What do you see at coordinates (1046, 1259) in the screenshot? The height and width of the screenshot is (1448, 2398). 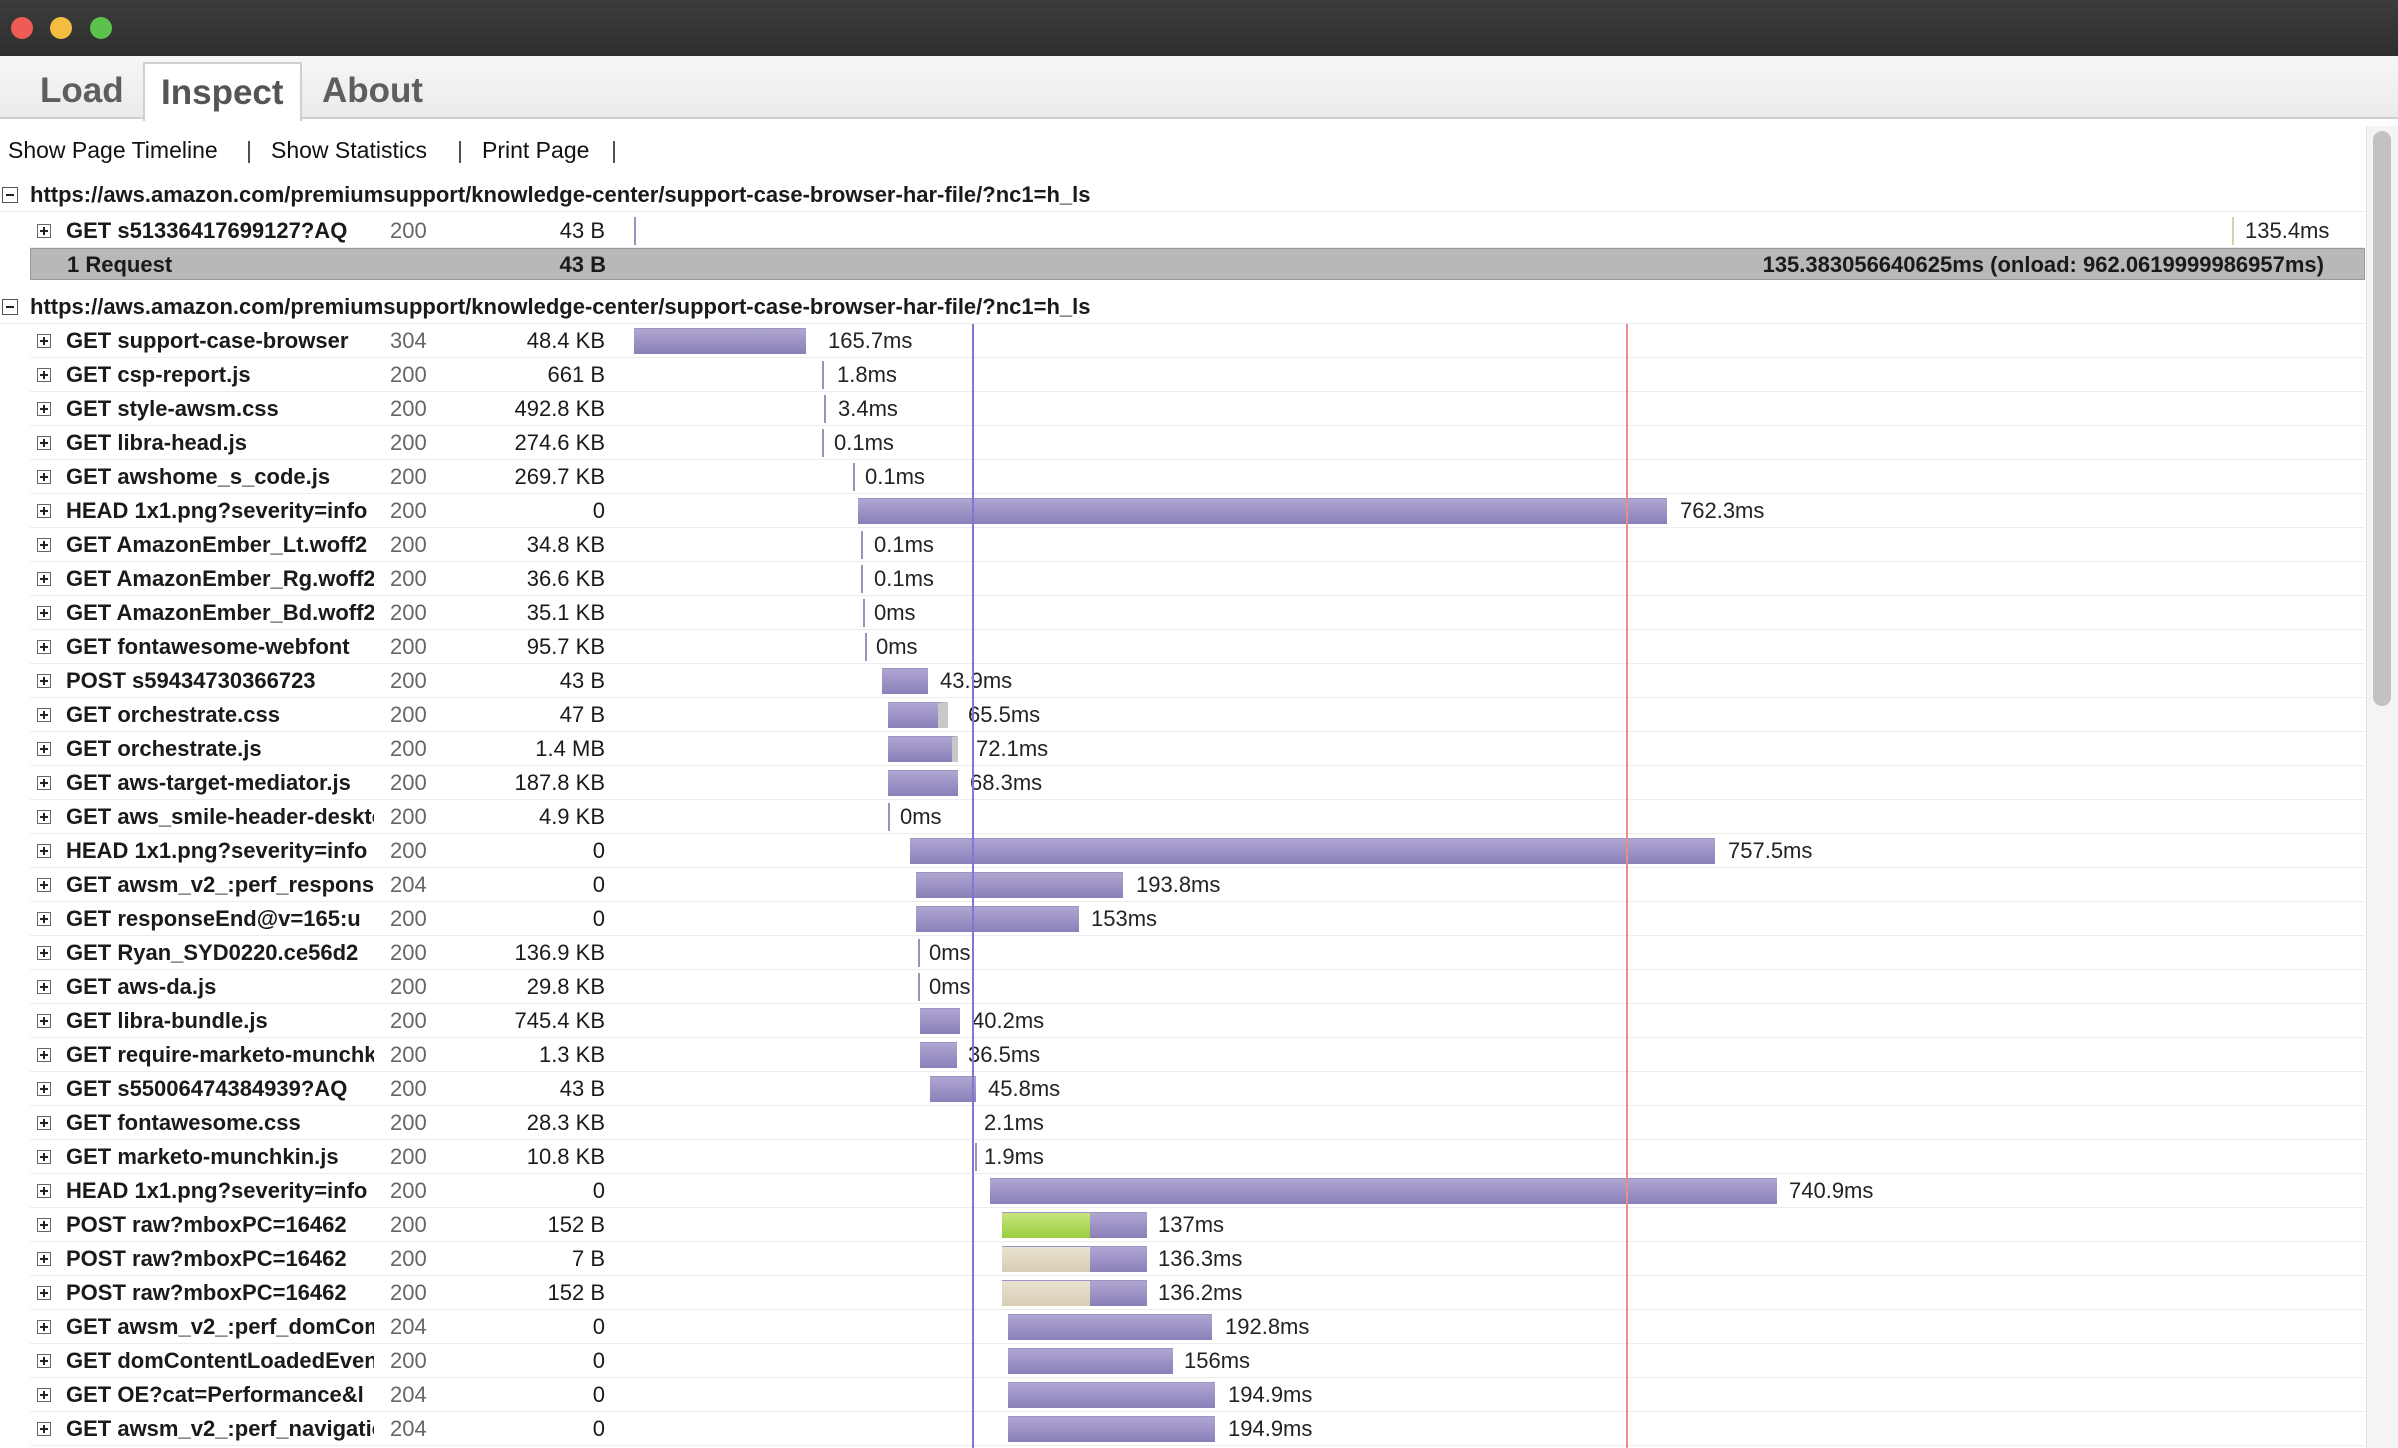 I see `timeline-blocked-segment` at bounding box center [1046, 1259].